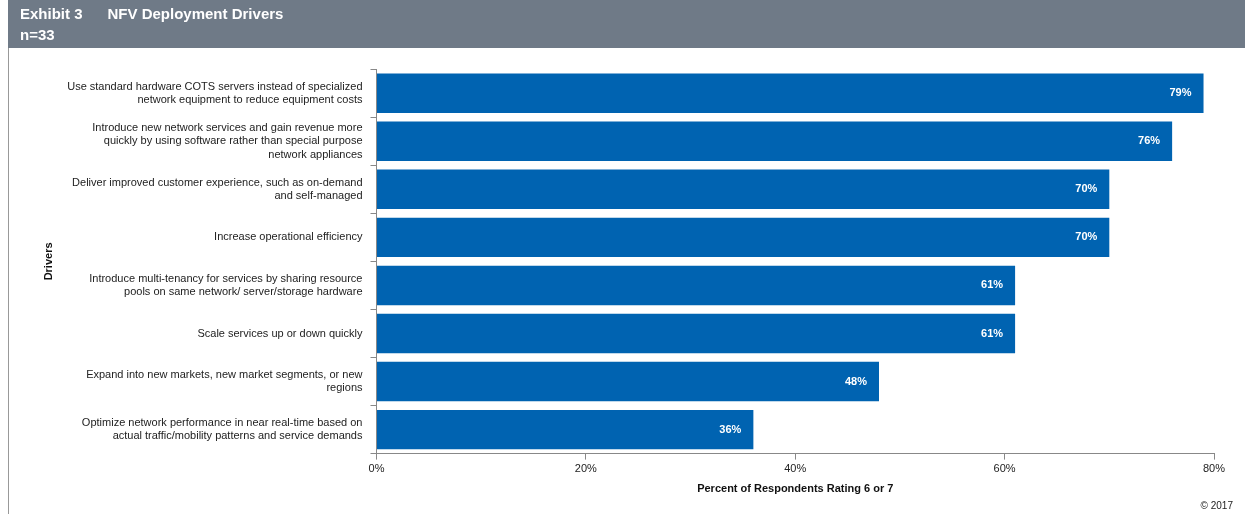 This screenshot has height=514, width=1245. Describe the element at coordinates (1216, 505) in the screenshot. I see `text: © 2017` at that location.